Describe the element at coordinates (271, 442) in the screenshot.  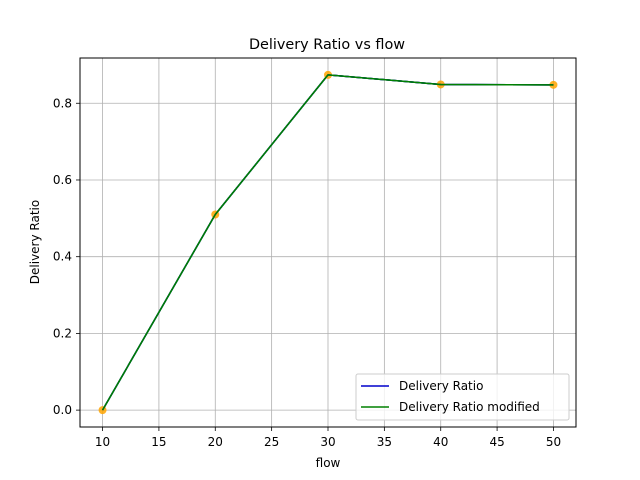
I see `x-tick-label: 25` at that location.